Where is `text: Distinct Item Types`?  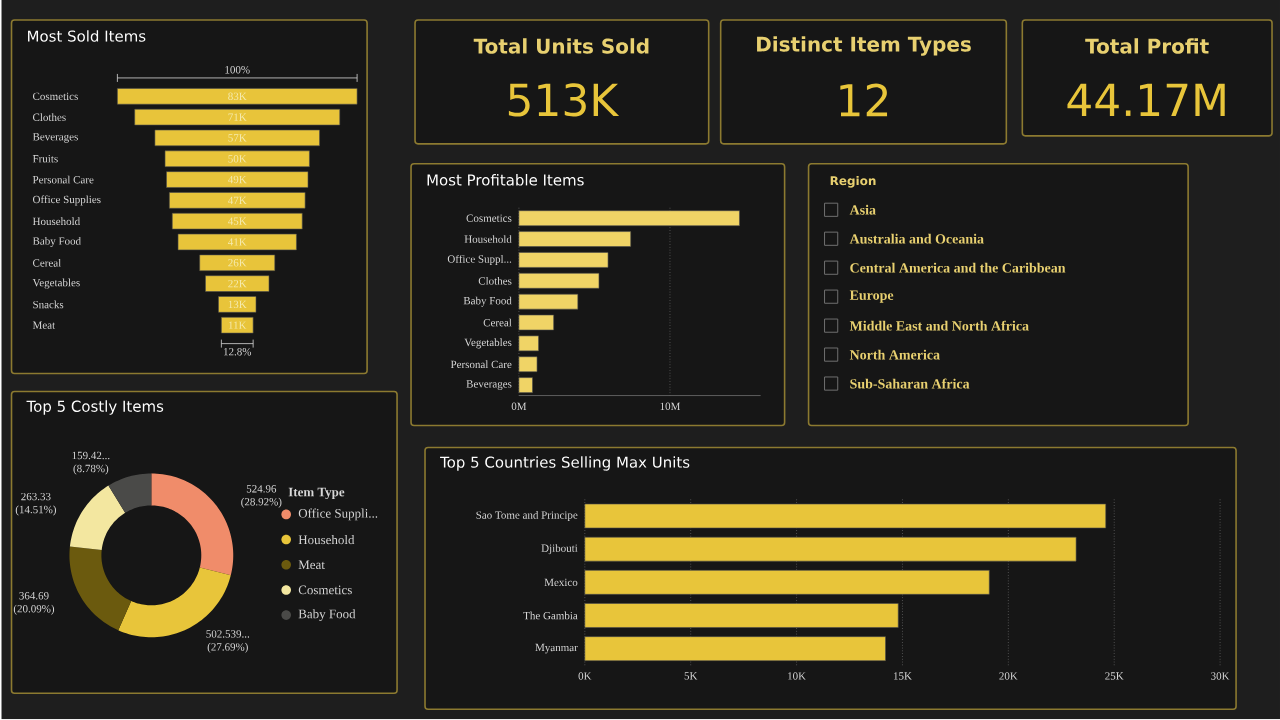
text: Distinct Item Types is located at coordinates (864, 46).